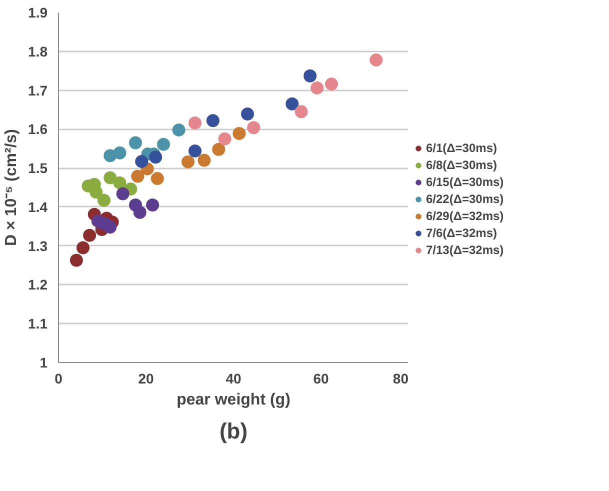 The height and width of the screenshot is (491, 609). Describe the element at coordinates (233, 400) in the screenshot. I see `x-axis-title: pear weight (g)` at that location.